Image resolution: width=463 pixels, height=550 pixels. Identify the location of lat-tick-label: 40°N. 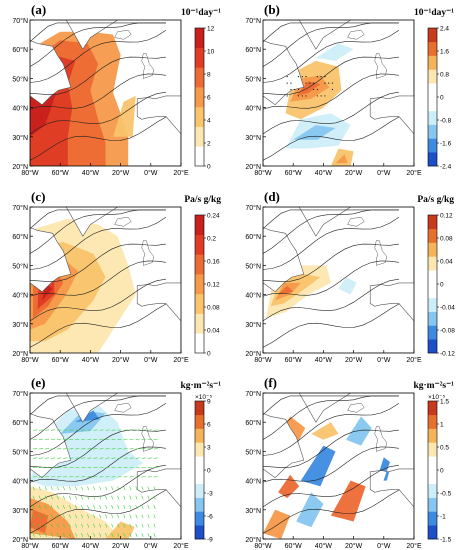
(20, 482).